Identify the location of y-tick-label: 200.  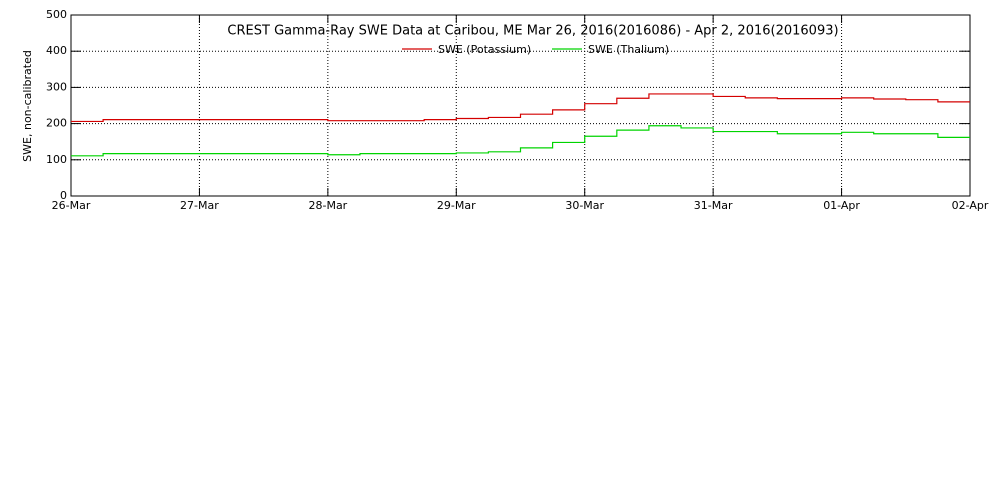
(56, 123).